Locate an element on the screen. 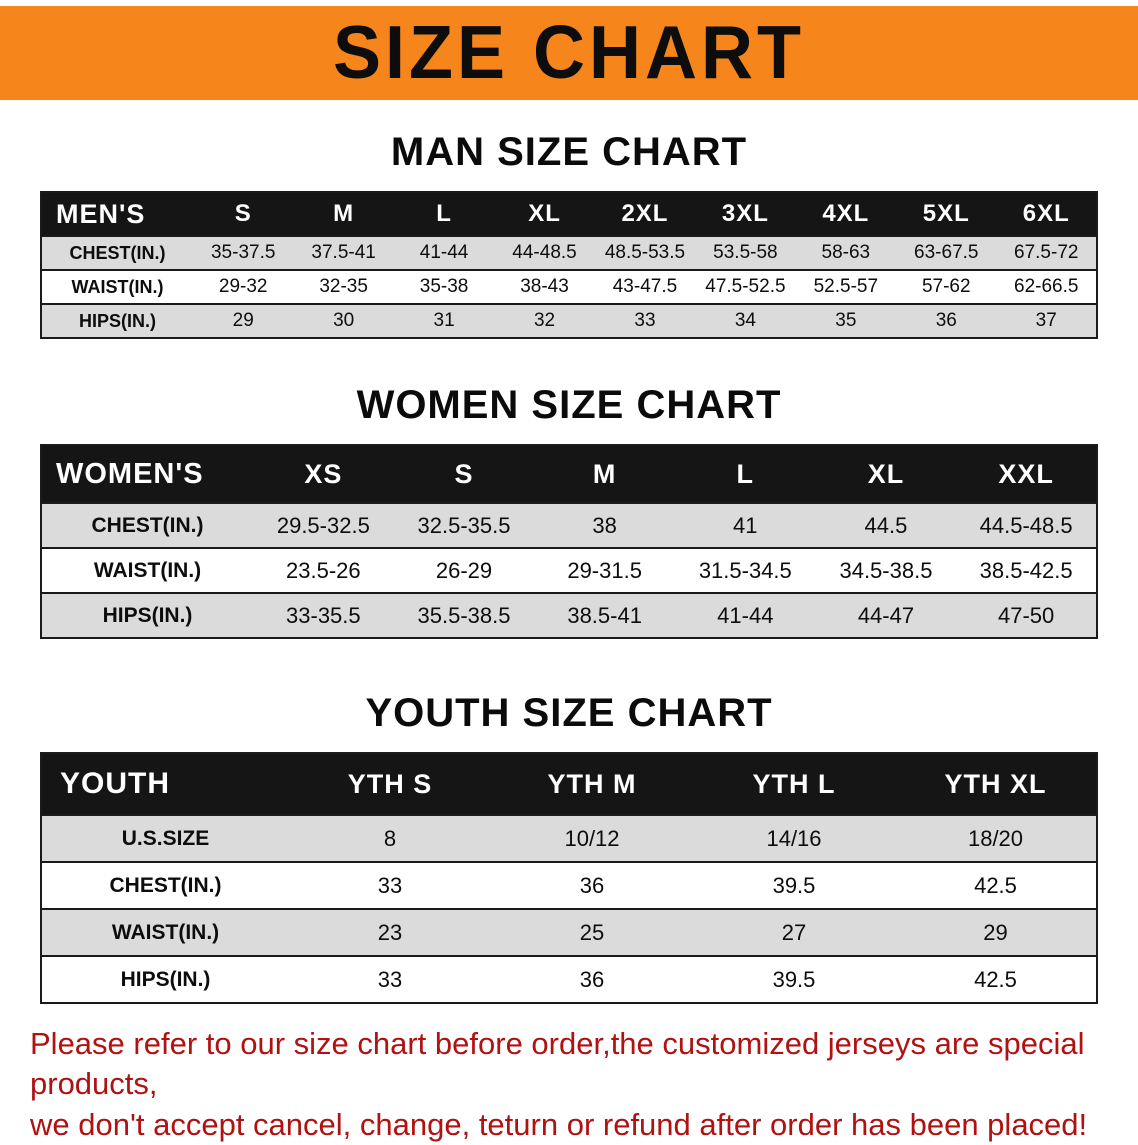 The image size is (1138, 1145). size-cell: 25 is located at coordinates (592, 932).